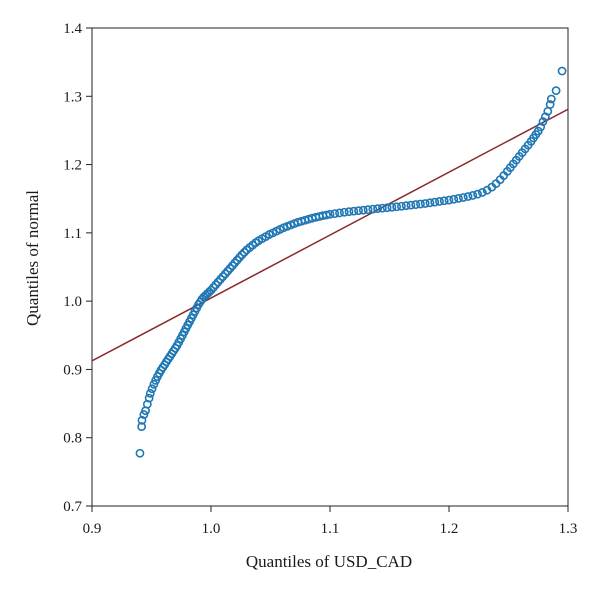  I want to click on y-tick-label: 0.8, so click(72, 439).